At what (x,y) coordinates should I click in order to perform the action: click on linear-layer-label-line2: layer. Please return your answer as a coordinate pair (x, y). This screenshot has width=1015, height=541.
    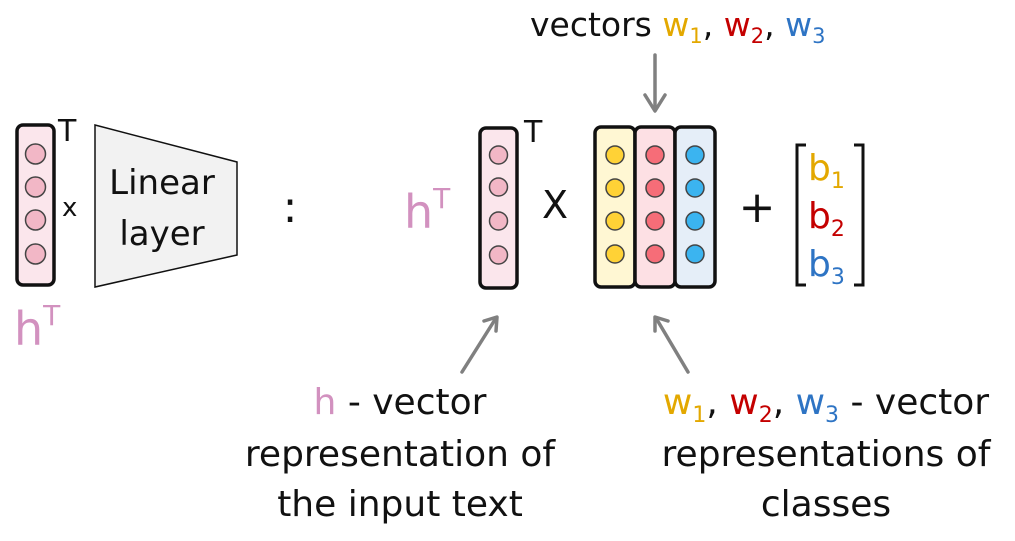
    Looking at the image, I should click on (161, 234).